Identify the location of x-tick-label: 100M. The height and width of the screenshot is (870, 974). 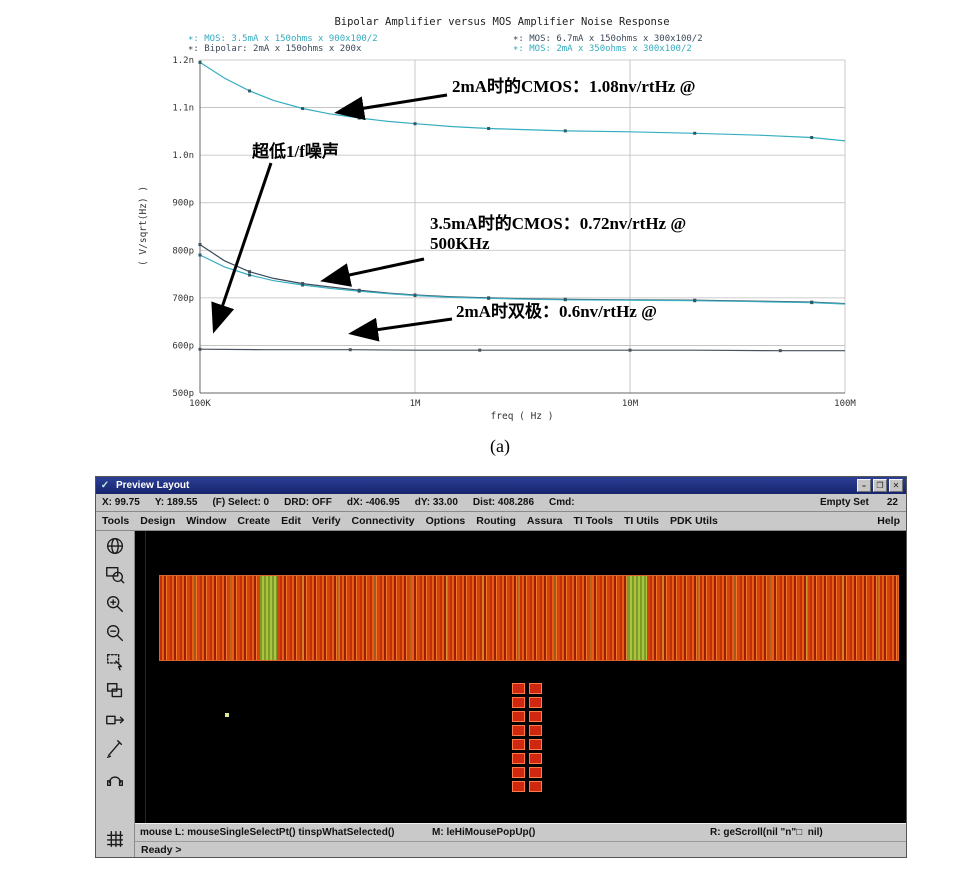
(845, 404).